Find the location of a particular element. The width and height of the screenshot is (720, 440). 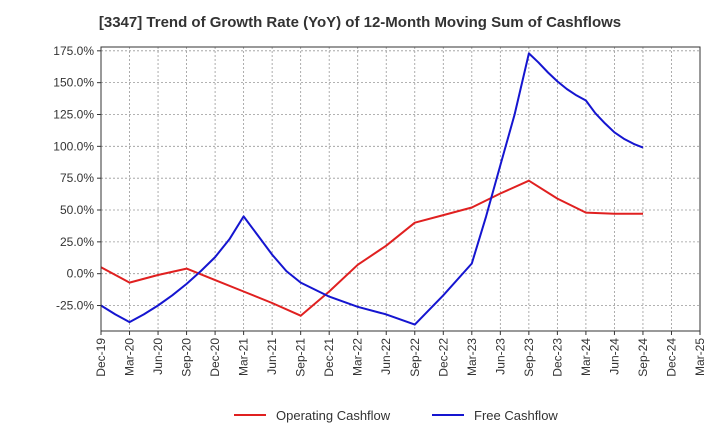

y-tick-label: 75.0% is located at coordinates (77, 178).